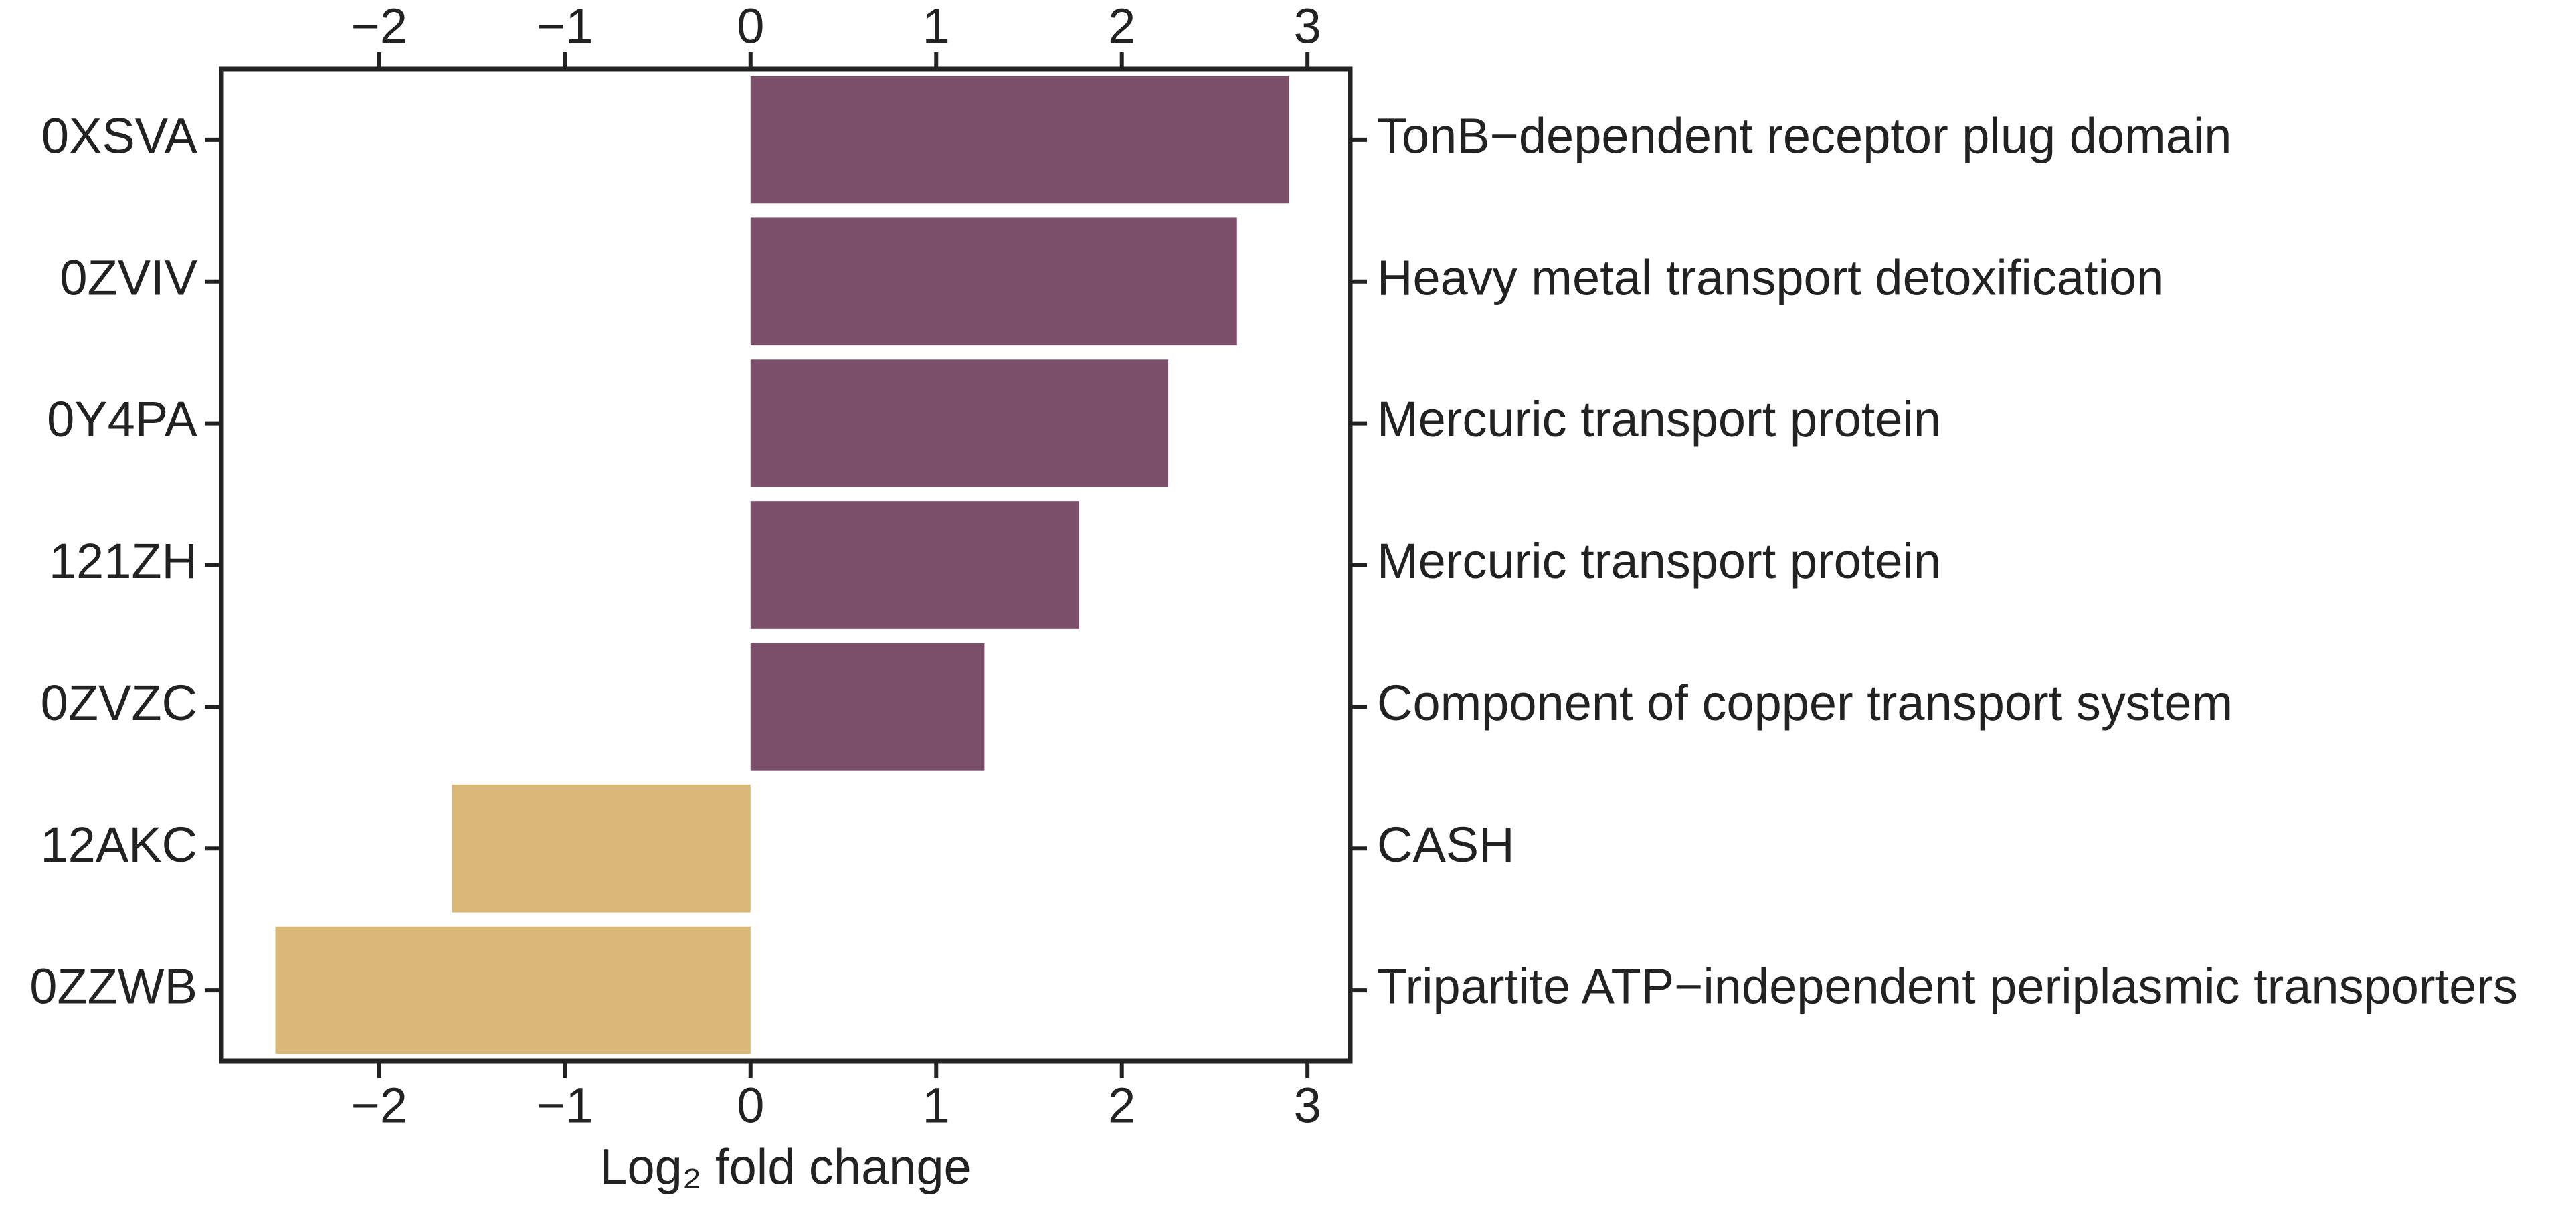 The height and width of the screenshot is (1207, 2576). What do you see at coordinates (113, 986) in the screenshot?
I see `y-tick-label: 0ZZWB` at bounding box center [113, 986].